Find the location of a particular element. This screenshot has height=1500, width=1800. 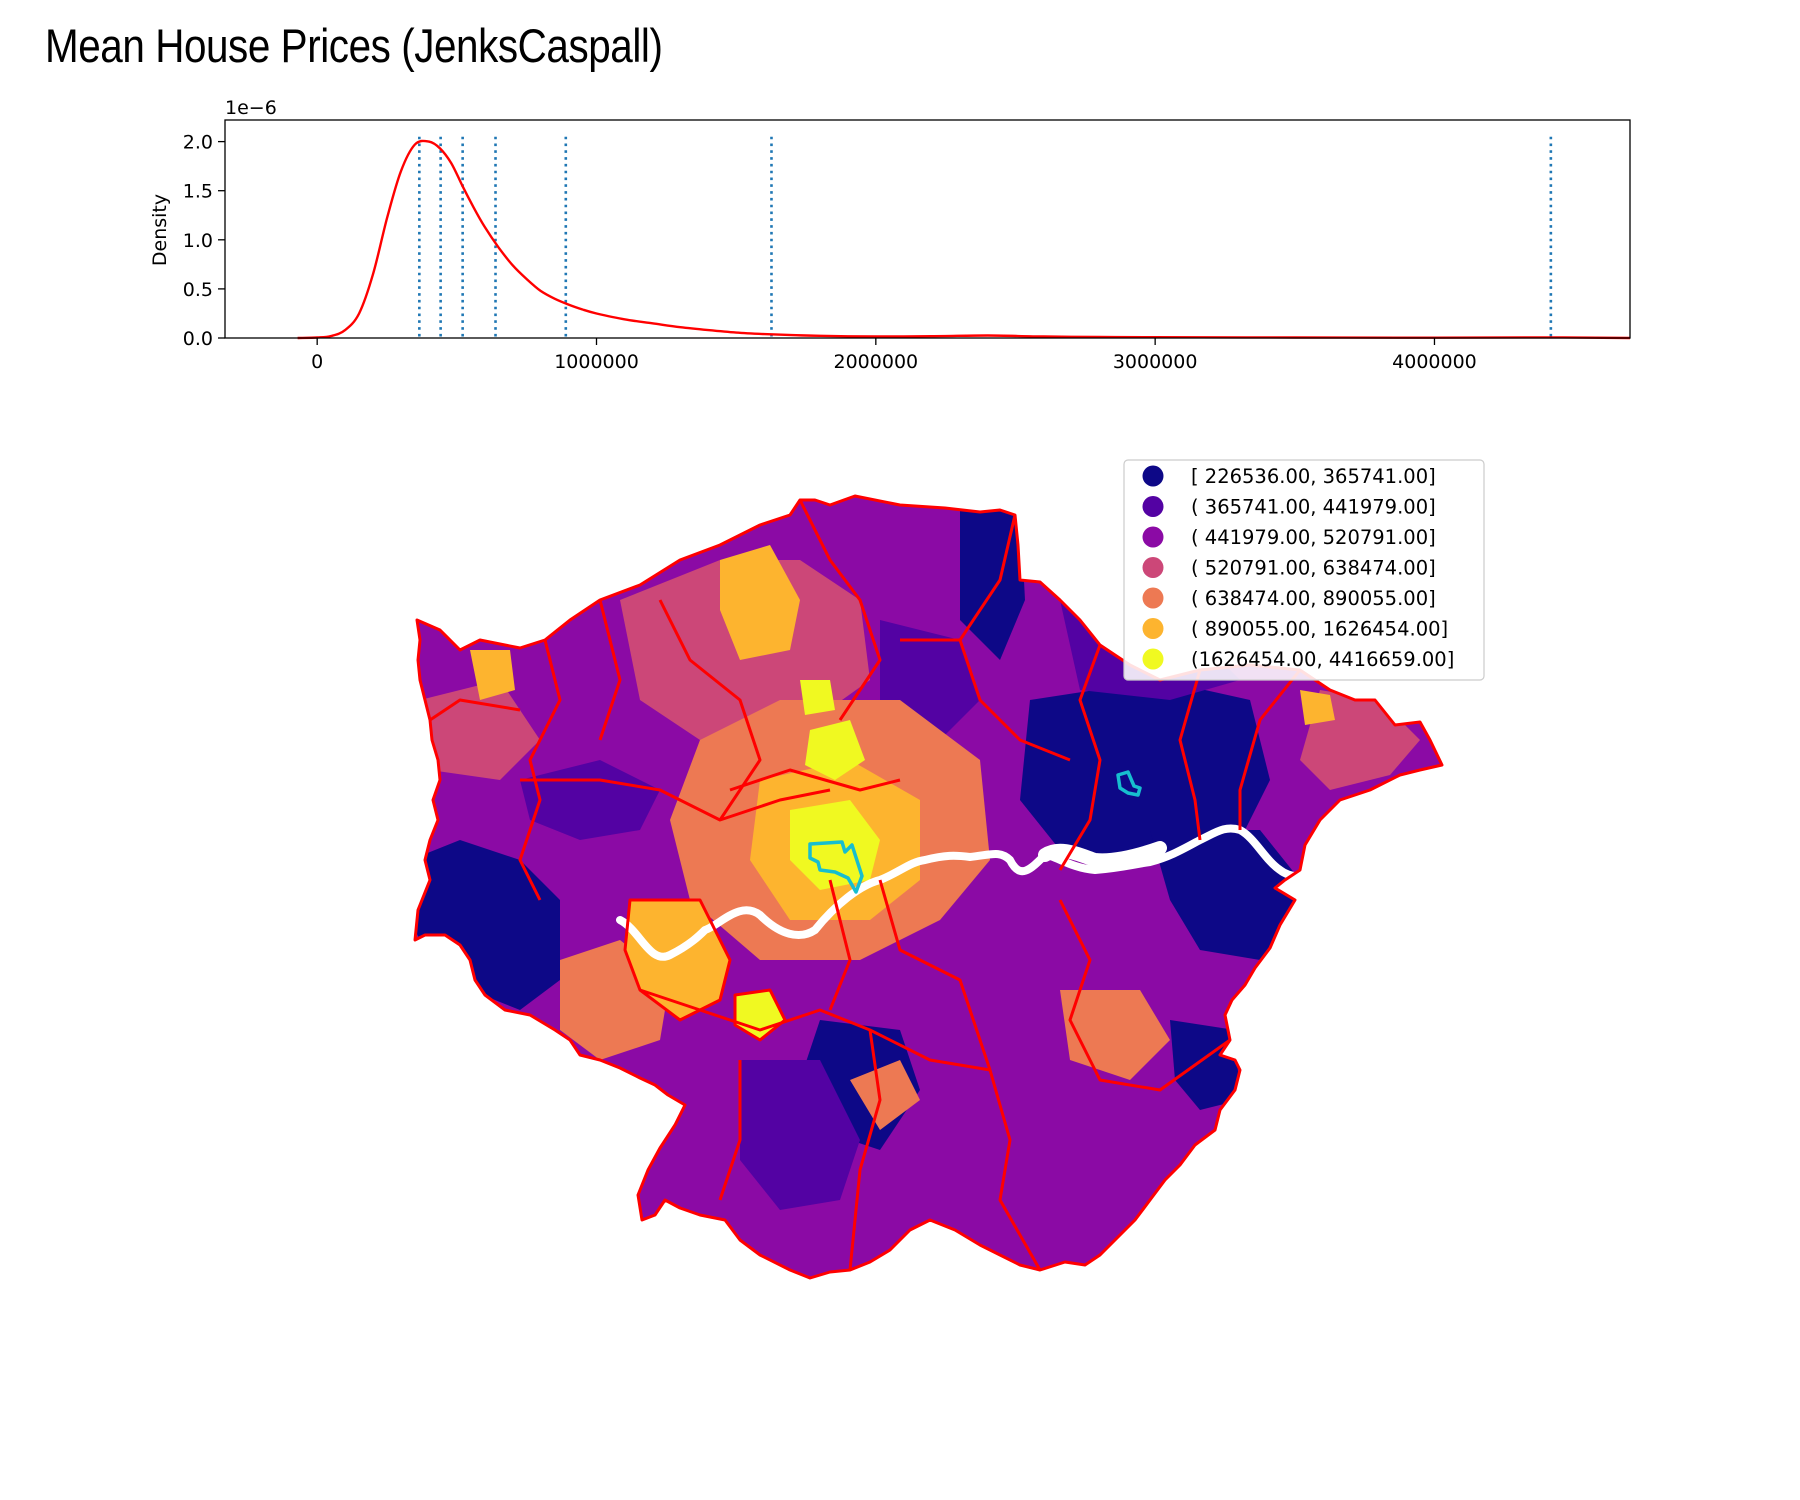

x-tick-label: 0 is located at coordinates (317, 362).